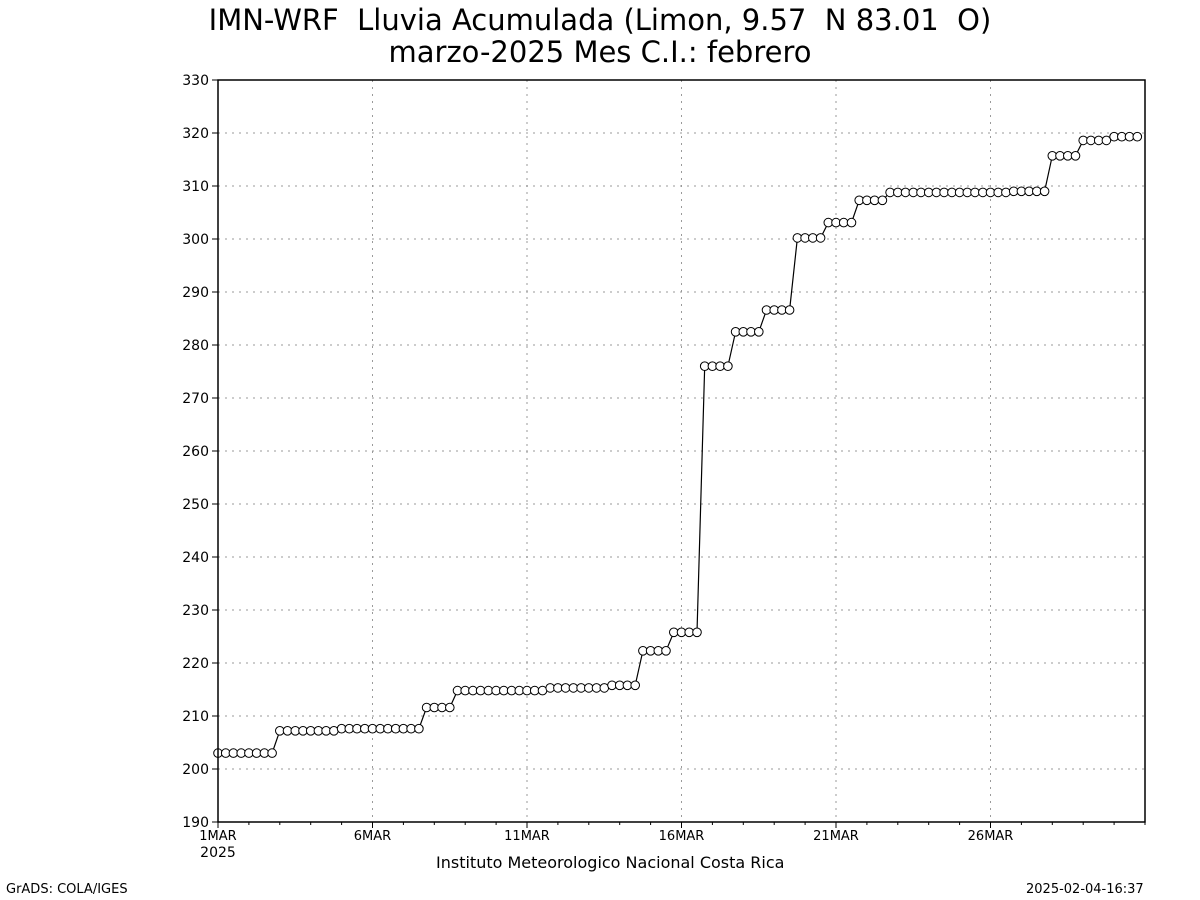 The height and width of the screenshot is (900, 1200). What do you see at coordinates (195, 770) in the screenshot?
I see `y-tick-label: 200` at bounding box center [195, 770].